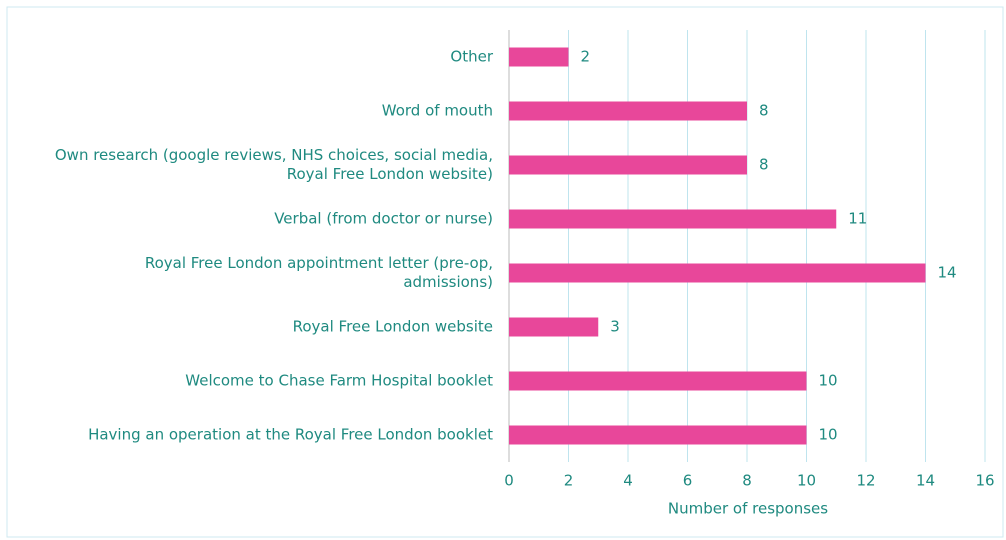 The height and width of the screenshot is (540, 1006). Describe the element at coordinates (688, 481) in the screenshot. I see `x-tick-label: 6` at that location.